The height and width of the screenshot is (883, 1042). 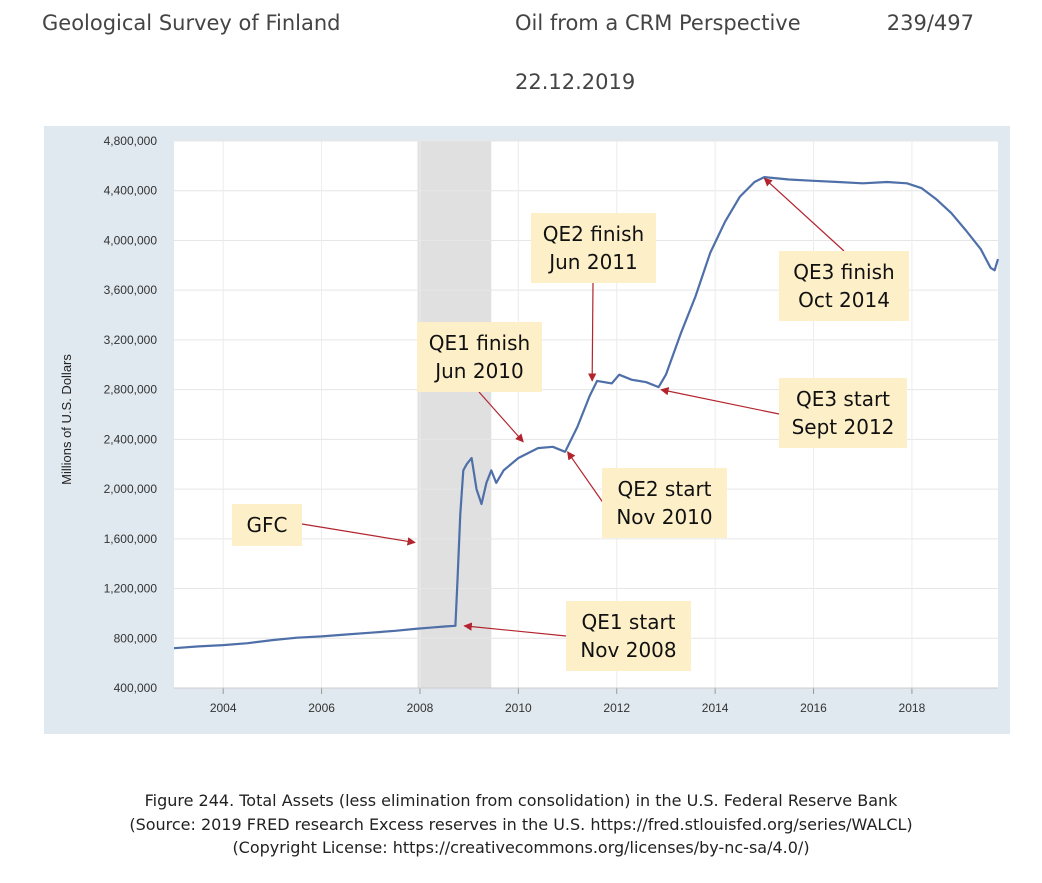 What do you see at coordinates (131, 589) in the screenshot?
I see `y-tick-label: 1,200,000` at bounding box center [131, 589].